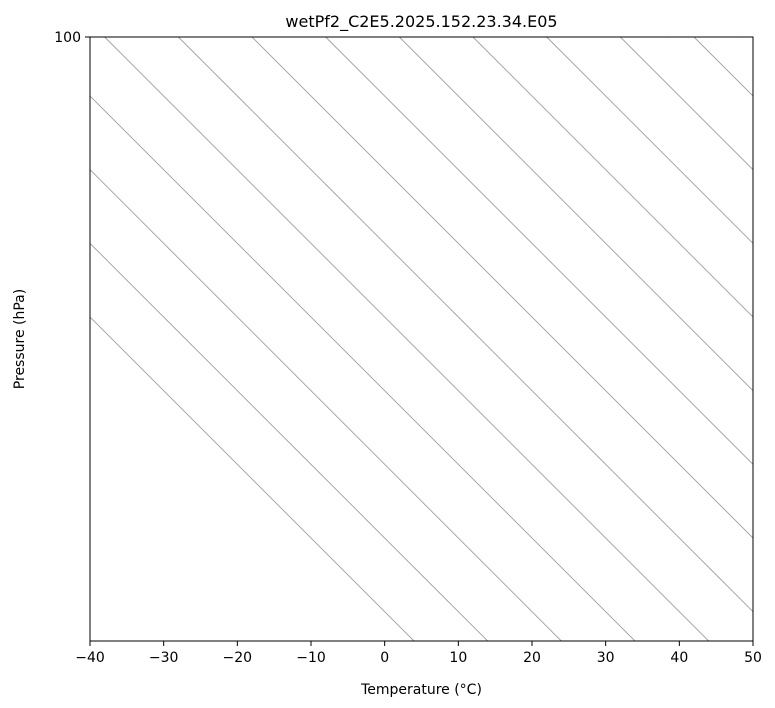 This screenshot has width=775, height=708. I want to click on x-tick-label: −10, so click(311, 658).